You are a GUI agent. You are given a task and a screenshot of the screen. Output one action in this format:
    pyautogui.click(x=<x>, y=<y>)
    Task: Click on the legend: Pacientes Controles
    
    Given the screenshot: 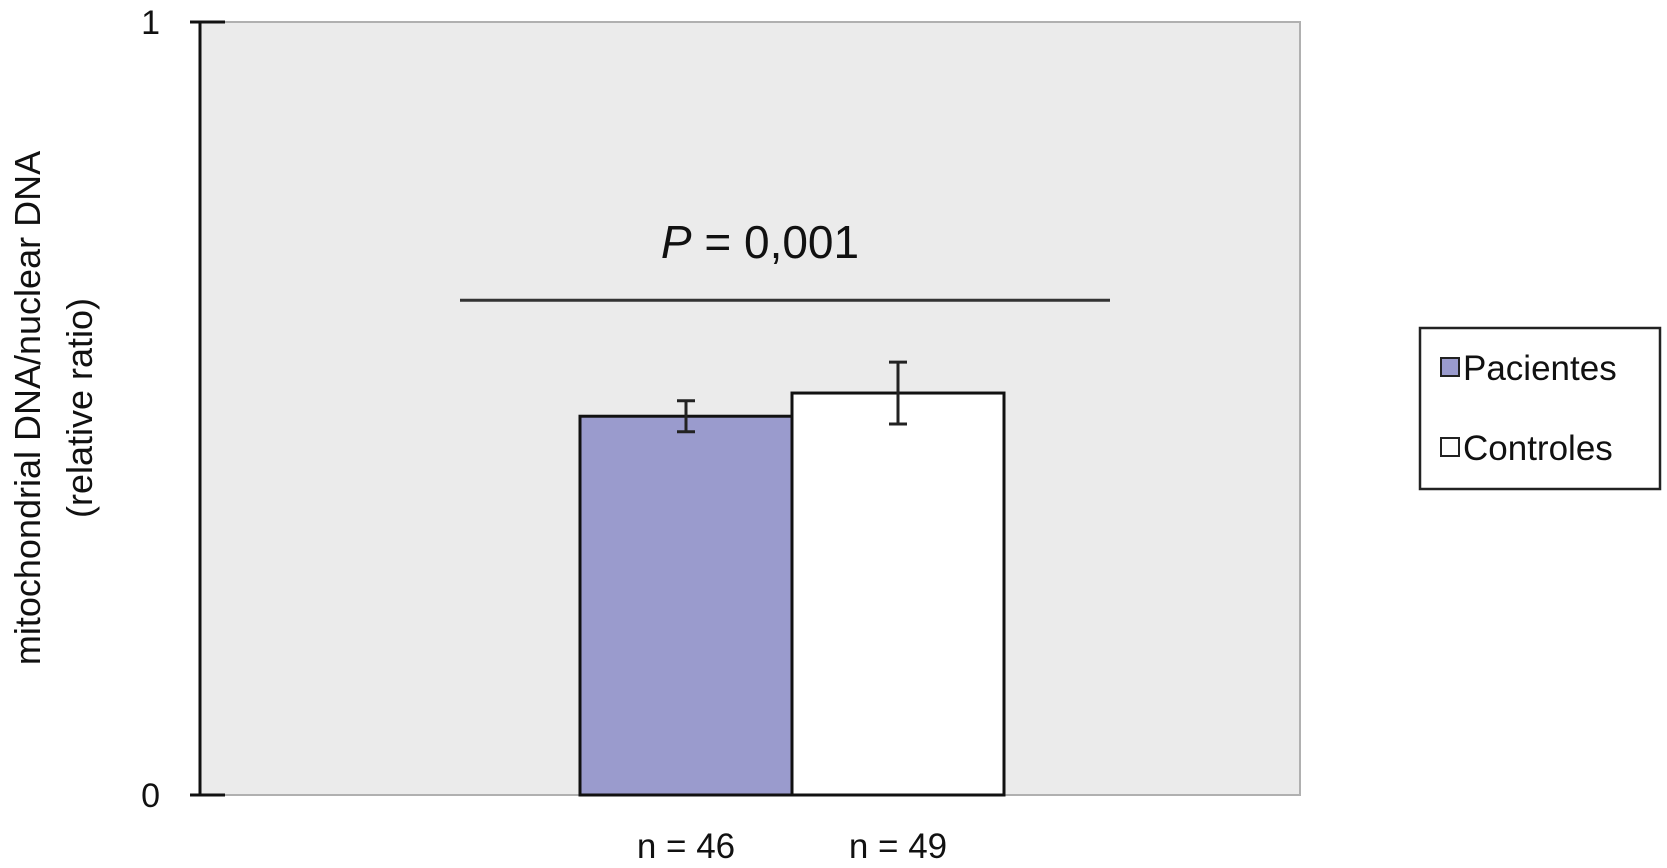 What is the action you would take?
    pyautogui.click(x=1540, y=408)
    